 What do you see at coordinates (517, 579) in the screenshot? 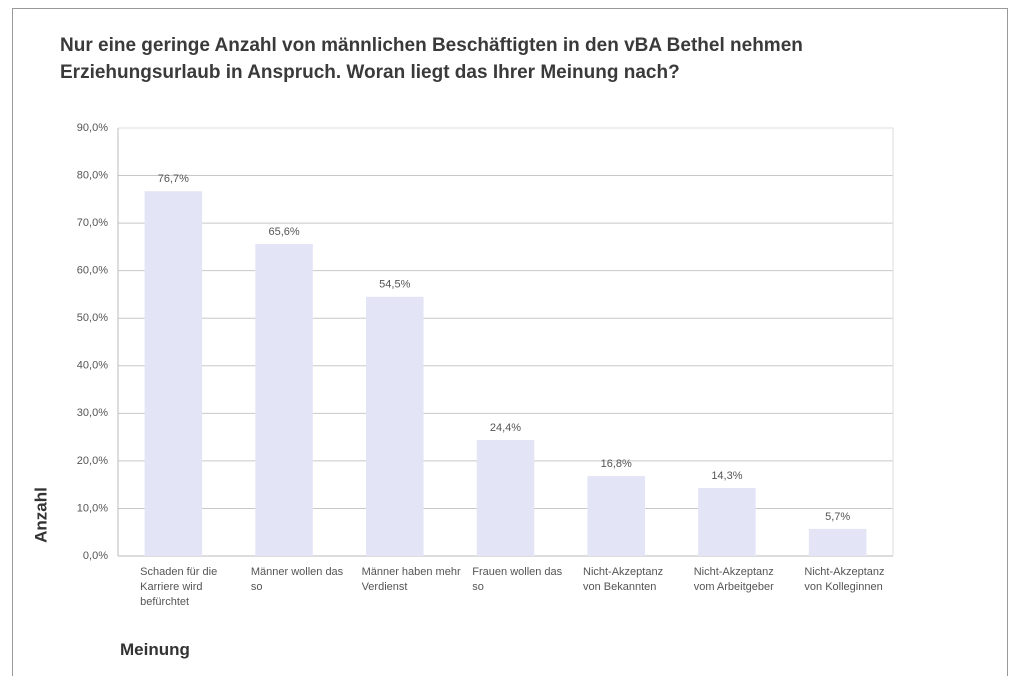
I see `x-tick-label: Frauen wollen das so` at bounding box center [517, 579].